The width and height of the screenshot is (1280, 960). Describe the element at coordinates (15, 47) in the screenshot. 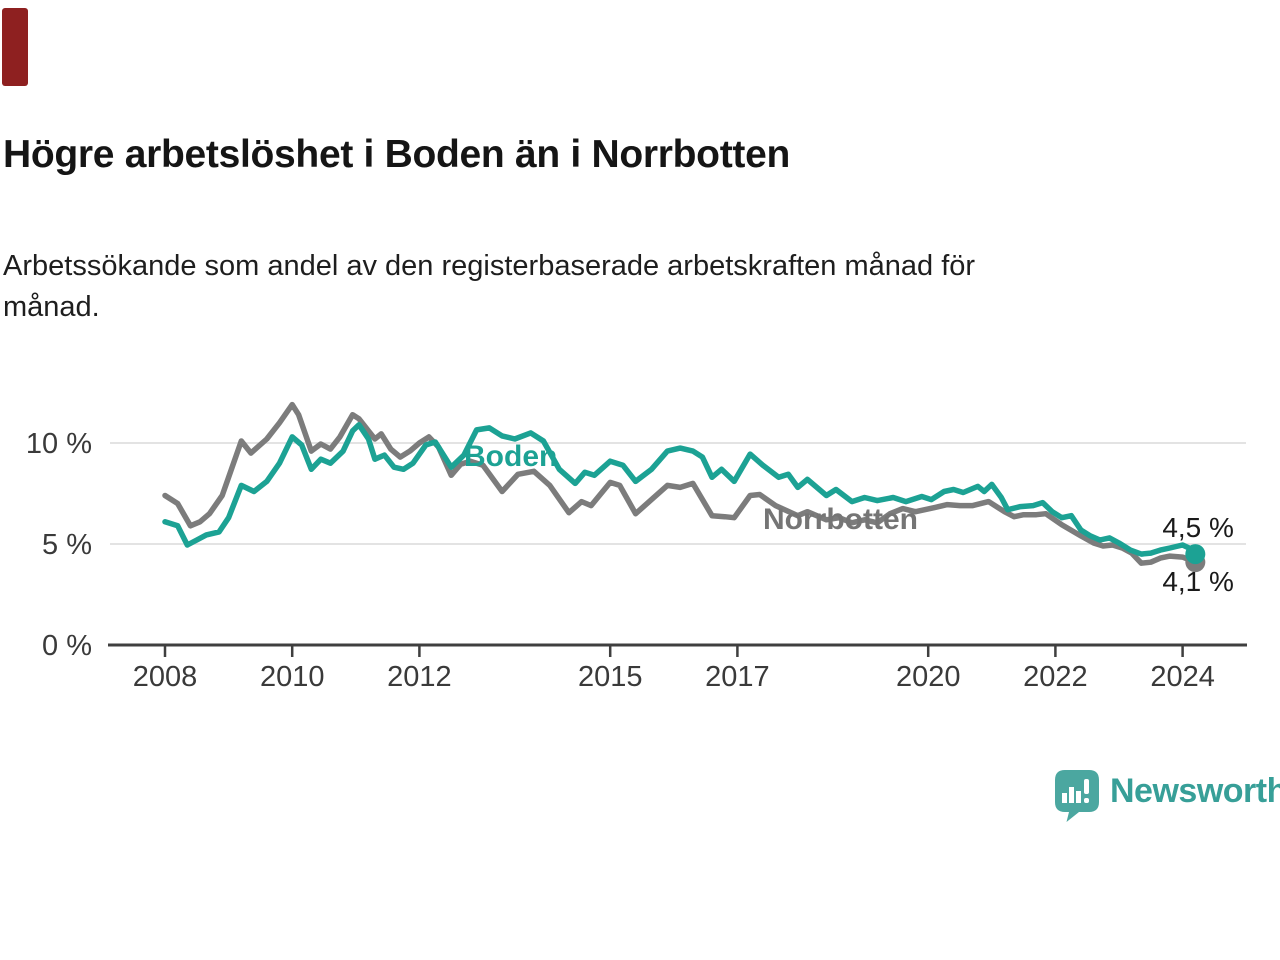

I see `red-marker` at that location.